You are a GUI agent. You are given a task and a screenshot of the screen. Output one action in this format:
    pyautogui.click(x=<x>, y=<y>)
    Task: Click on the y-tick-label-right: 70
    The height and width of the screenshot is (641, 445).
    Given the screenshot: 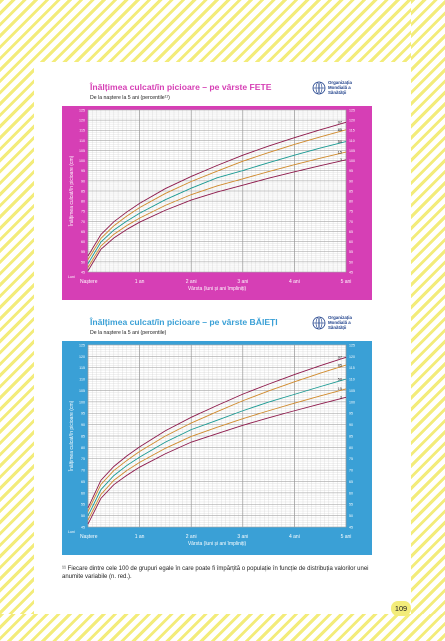 What is the action you would take?
    pyautogui.click(x=351, y=471)
    